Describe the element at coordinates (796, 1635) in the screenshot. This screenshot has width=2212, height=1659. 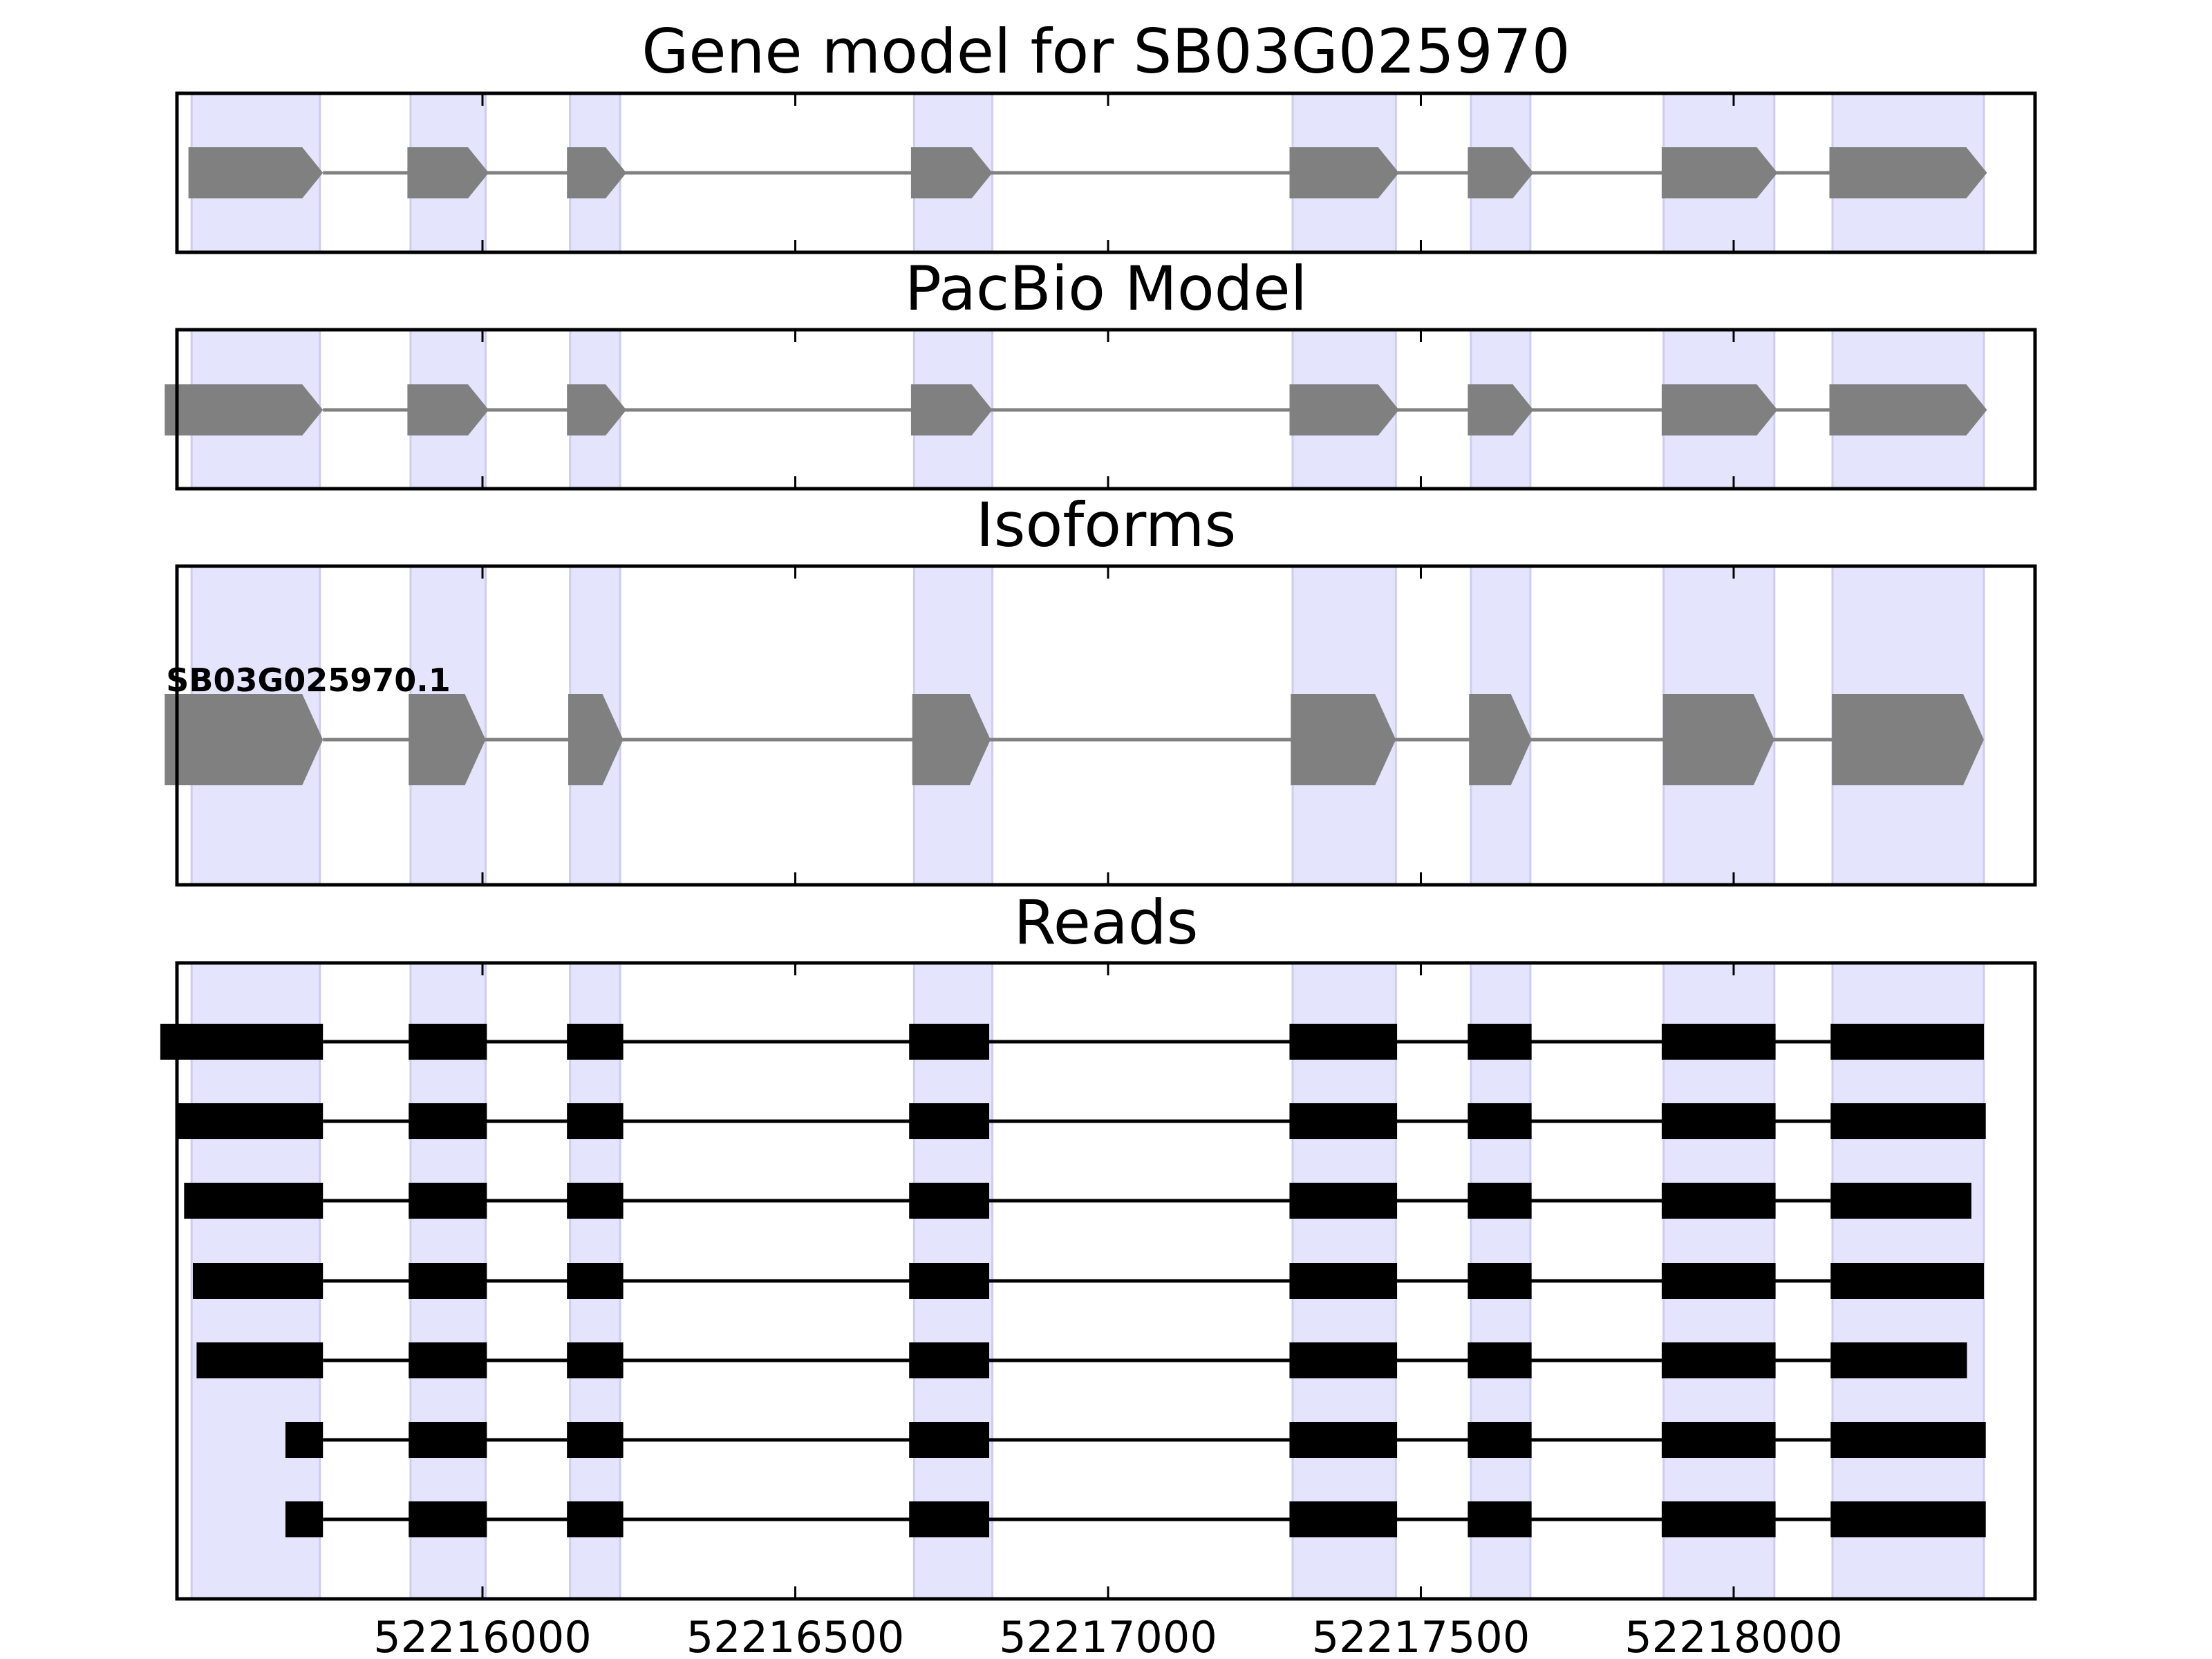
I see `x-tick-label: 52216500` at that location.